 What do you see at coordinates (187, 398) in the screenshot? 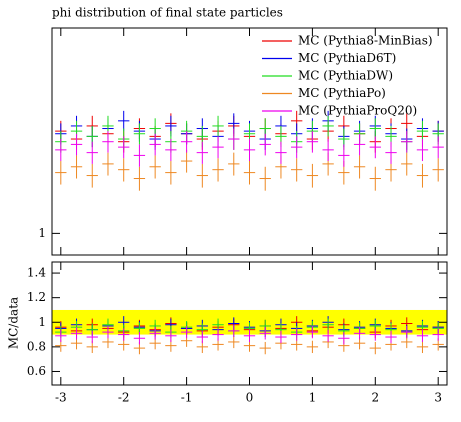
I see `x-tick-label: -1` at bounding box center [187, 398].